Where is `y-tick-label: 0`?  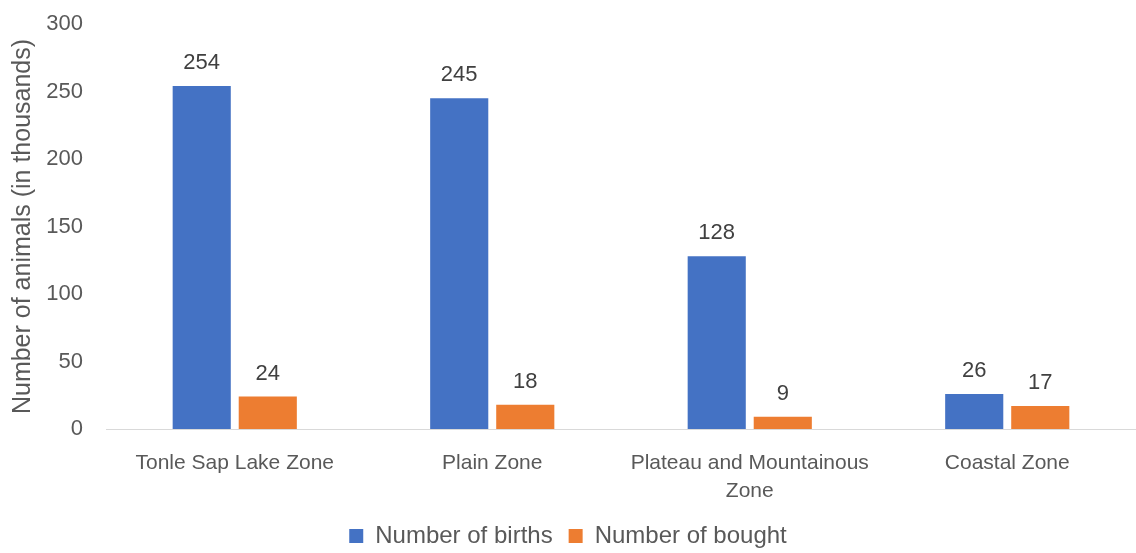
y-tick-label: 0 is located at coordinates (76, 428).